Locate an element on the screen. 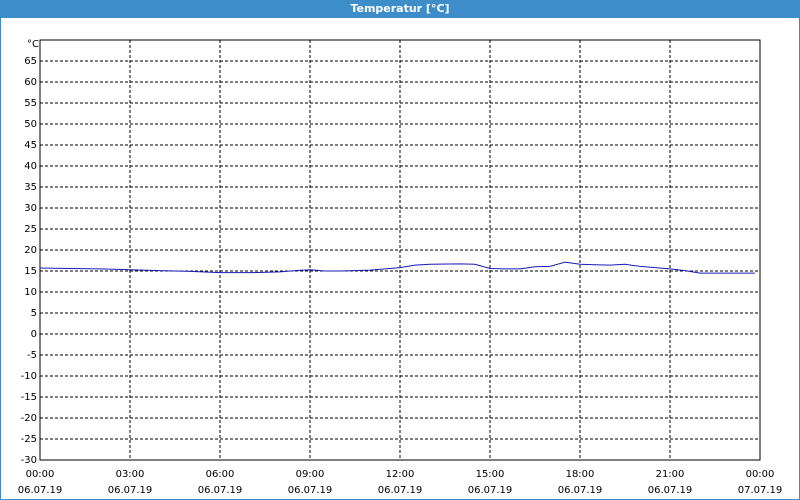 The height and width of the screenshot is (500, 800). y-tick-label: 15 is located at coordinates (30, 271).